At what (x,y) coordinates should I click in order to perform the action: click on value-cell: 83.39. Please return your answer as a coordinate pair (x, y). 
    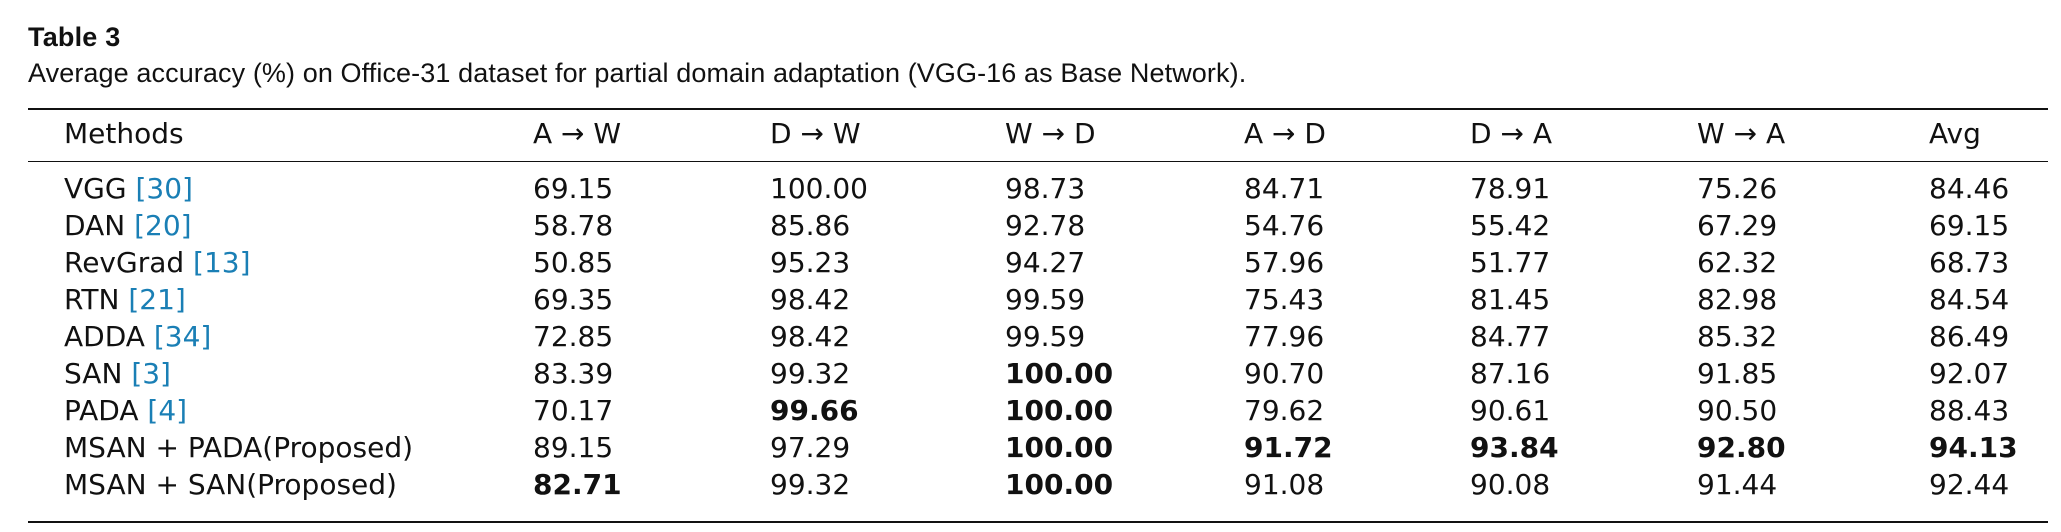
    Looking at the image, I should click on (573, 373).